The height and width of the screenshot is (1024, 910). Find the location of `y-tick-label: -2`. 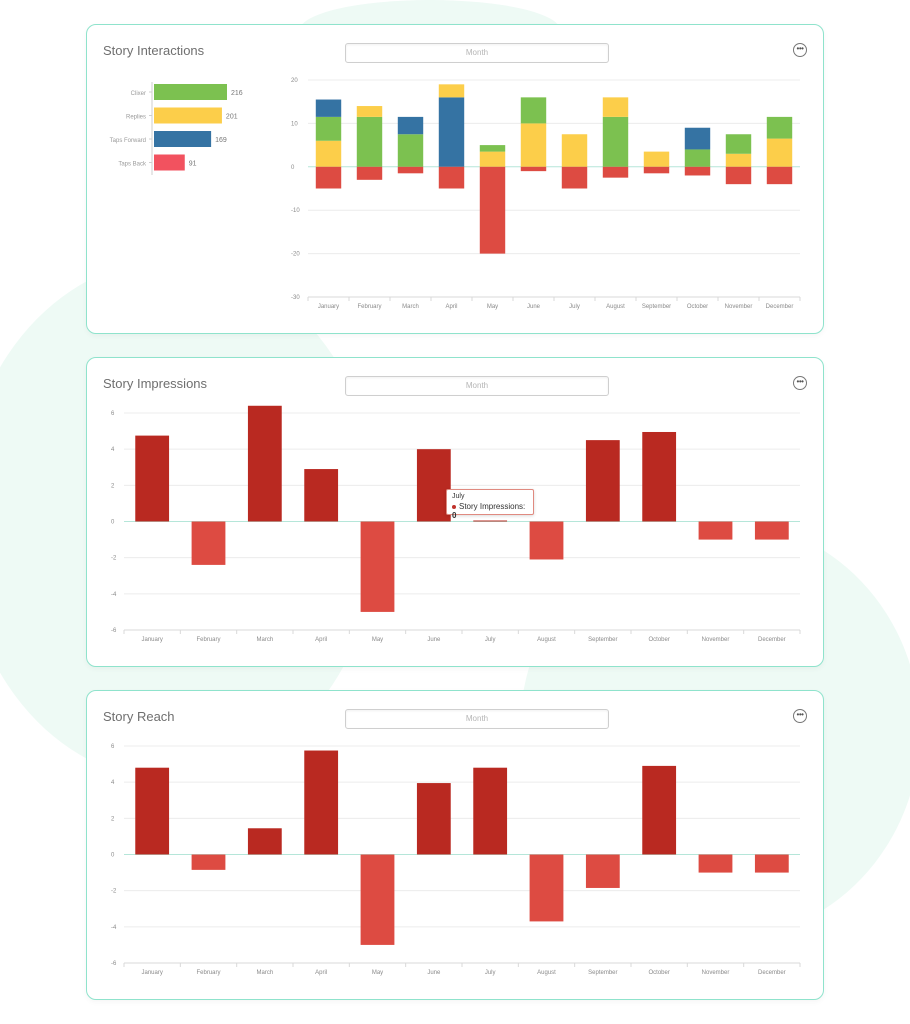

y-tick-label: -2 is located at coordinates (114, 892).